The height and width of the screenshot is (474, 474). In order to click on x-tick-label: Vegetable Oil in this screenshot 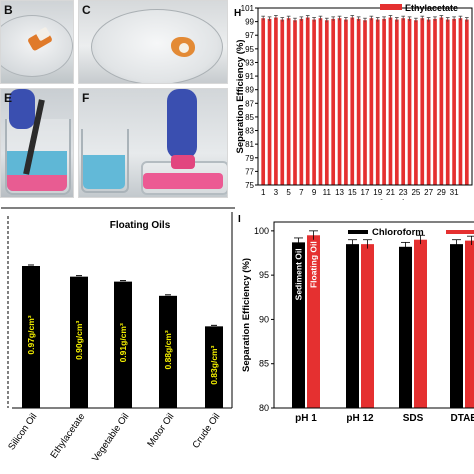, I will do `click(110, 437)`.